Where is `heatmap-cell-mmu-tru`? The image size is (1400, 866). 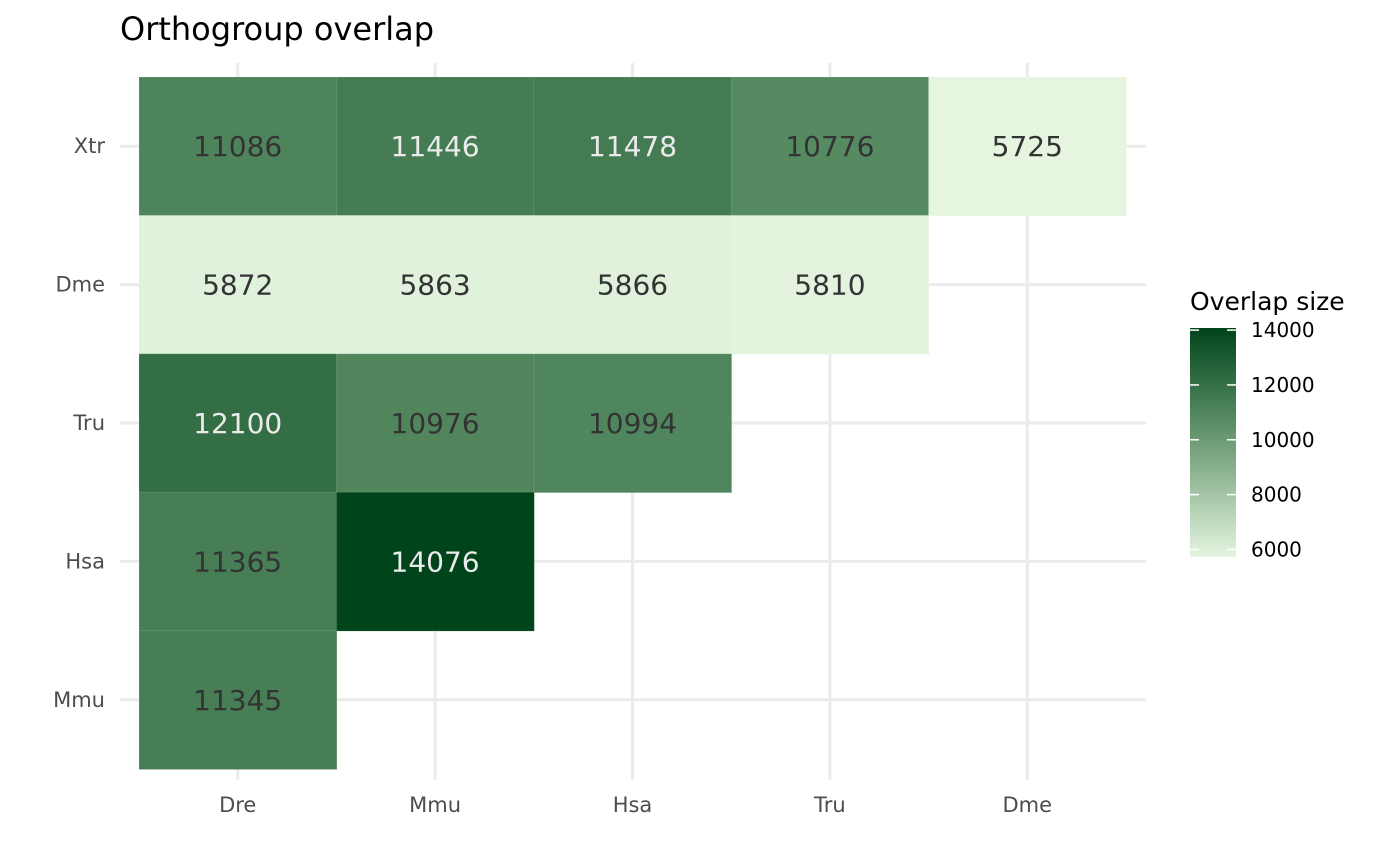 heatmap-cell-mmu-tru is located at coordinates (435, 423).